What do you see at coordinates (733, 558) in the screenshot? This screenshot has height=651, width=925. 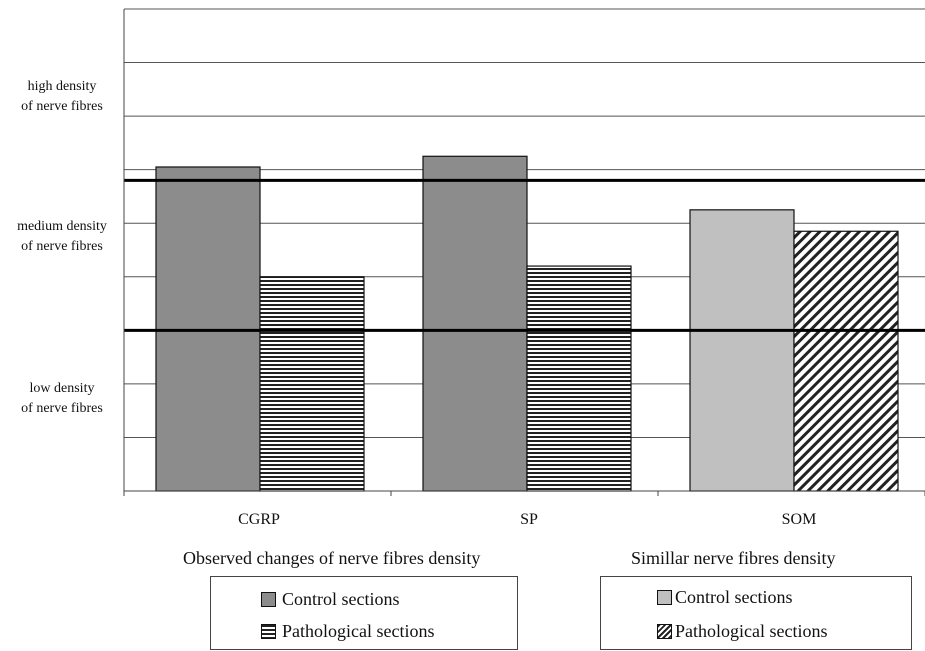 I see `group-title-similar: Simillar nerve fibres density` at bounding box center [733, 558].